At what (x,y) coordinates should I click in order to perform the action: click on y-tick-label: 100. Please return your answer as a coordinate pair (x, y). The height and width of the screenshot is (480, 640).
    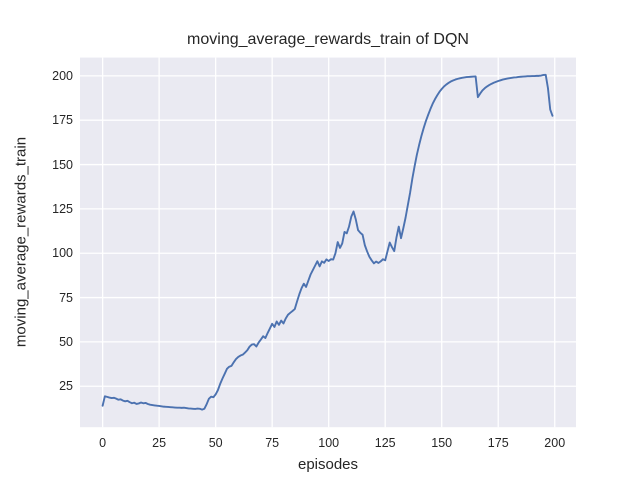
    Looking at the image, I should click on (62, 253).